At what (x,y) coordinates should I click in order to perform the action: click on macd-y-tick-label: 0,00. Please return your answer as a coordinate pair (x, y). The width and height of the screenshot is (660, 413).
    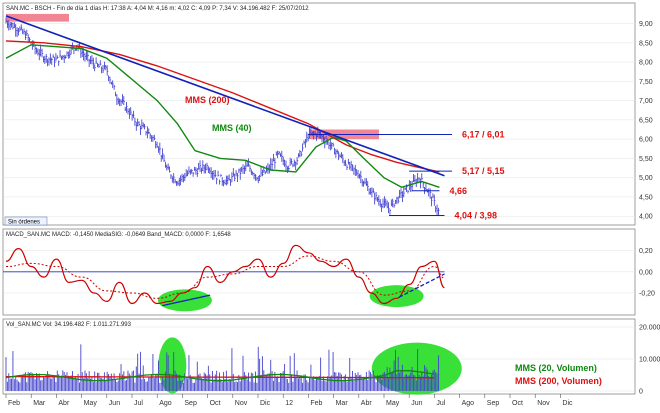
    Looking at the image, I should click on (646, 272).